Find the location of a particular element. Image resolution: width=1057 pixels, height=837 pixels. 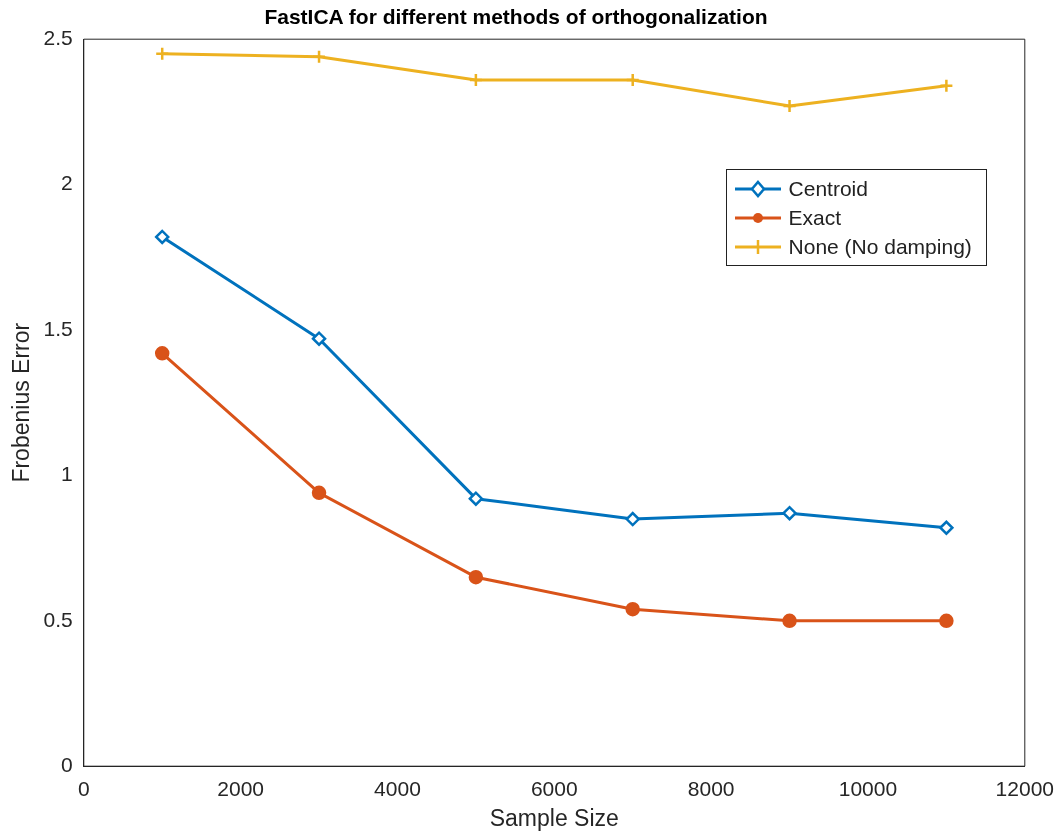

legend-label: Exact is located at coordinates (815, 218).